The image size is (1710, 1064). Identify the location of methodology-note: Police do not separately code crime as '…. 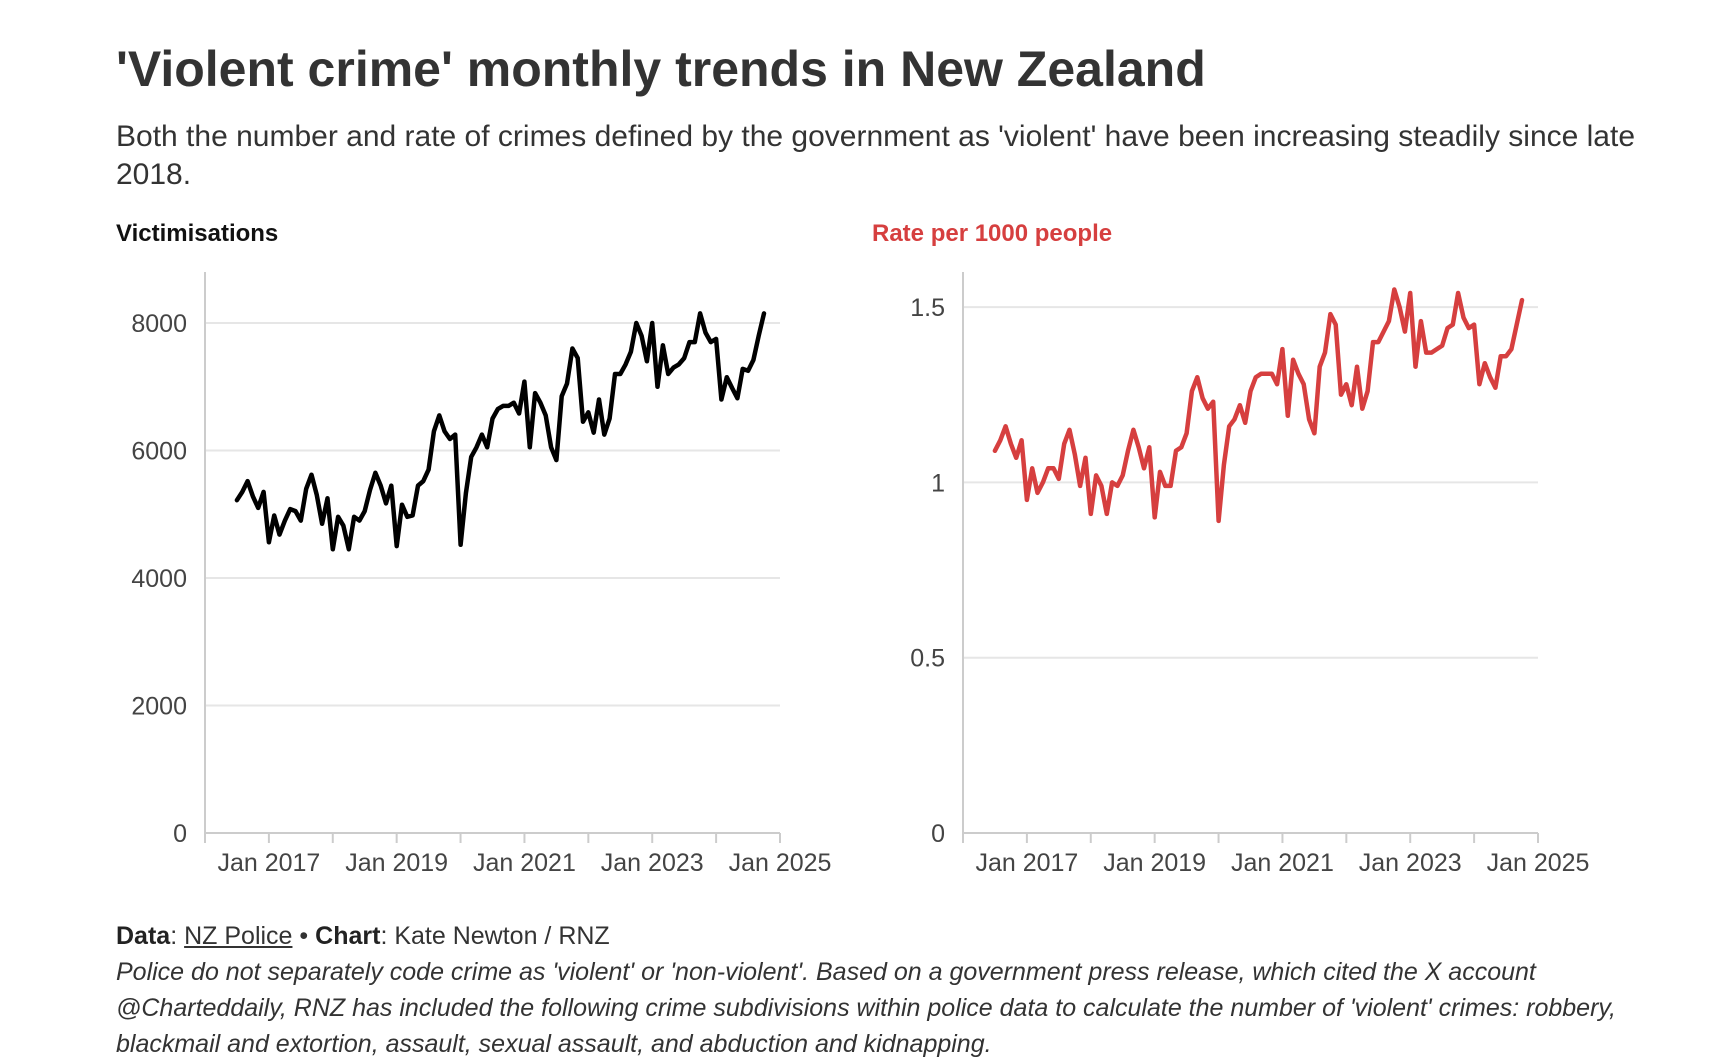
(866, 1008).